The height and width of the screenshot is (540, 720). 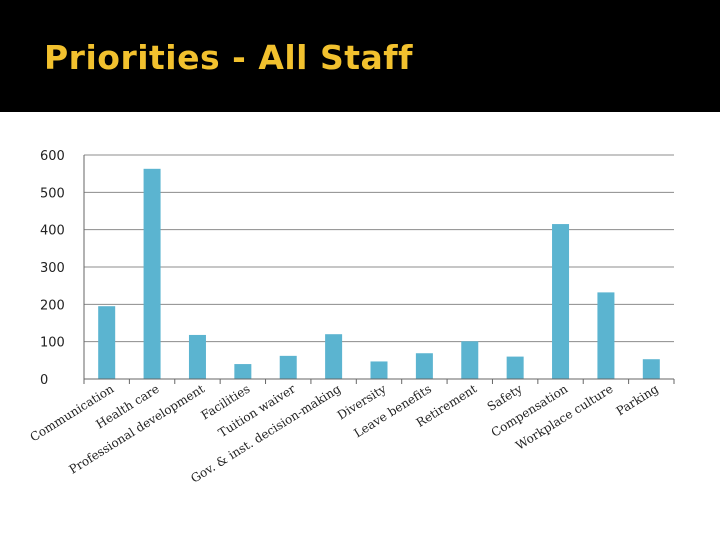 What do you see at coordinates (52, 156) in the screenshot?
I see `y-tick-label: 600` at bounding box center [52, 156].